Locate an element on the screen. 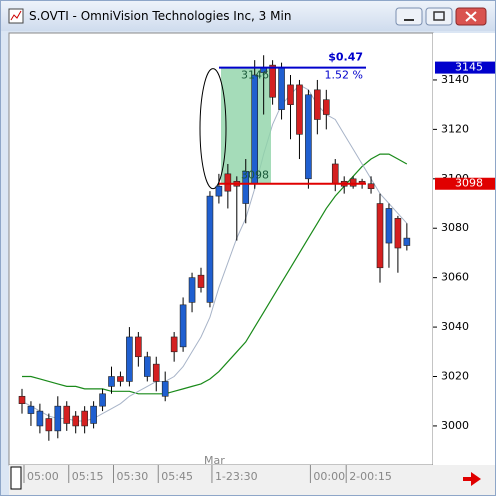 The image size is (496, 496). scroll-right-arrow is located at coordinates (472, 479).